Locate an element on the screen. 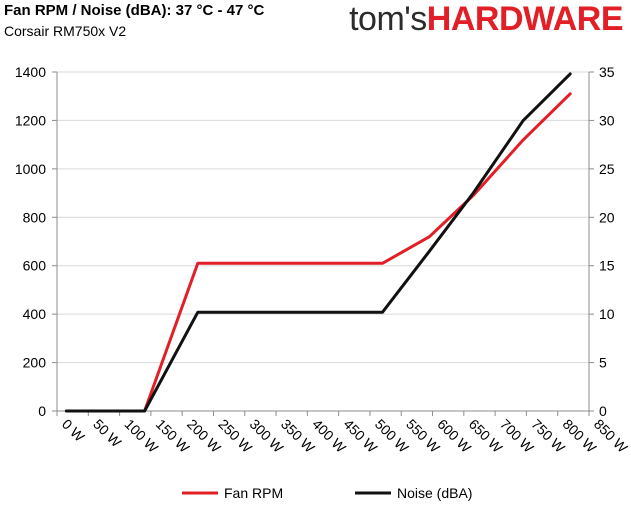 The width and height of the screenshot is (631, 511). x-tick-label: 450 W is located at coordinates (361, 436).